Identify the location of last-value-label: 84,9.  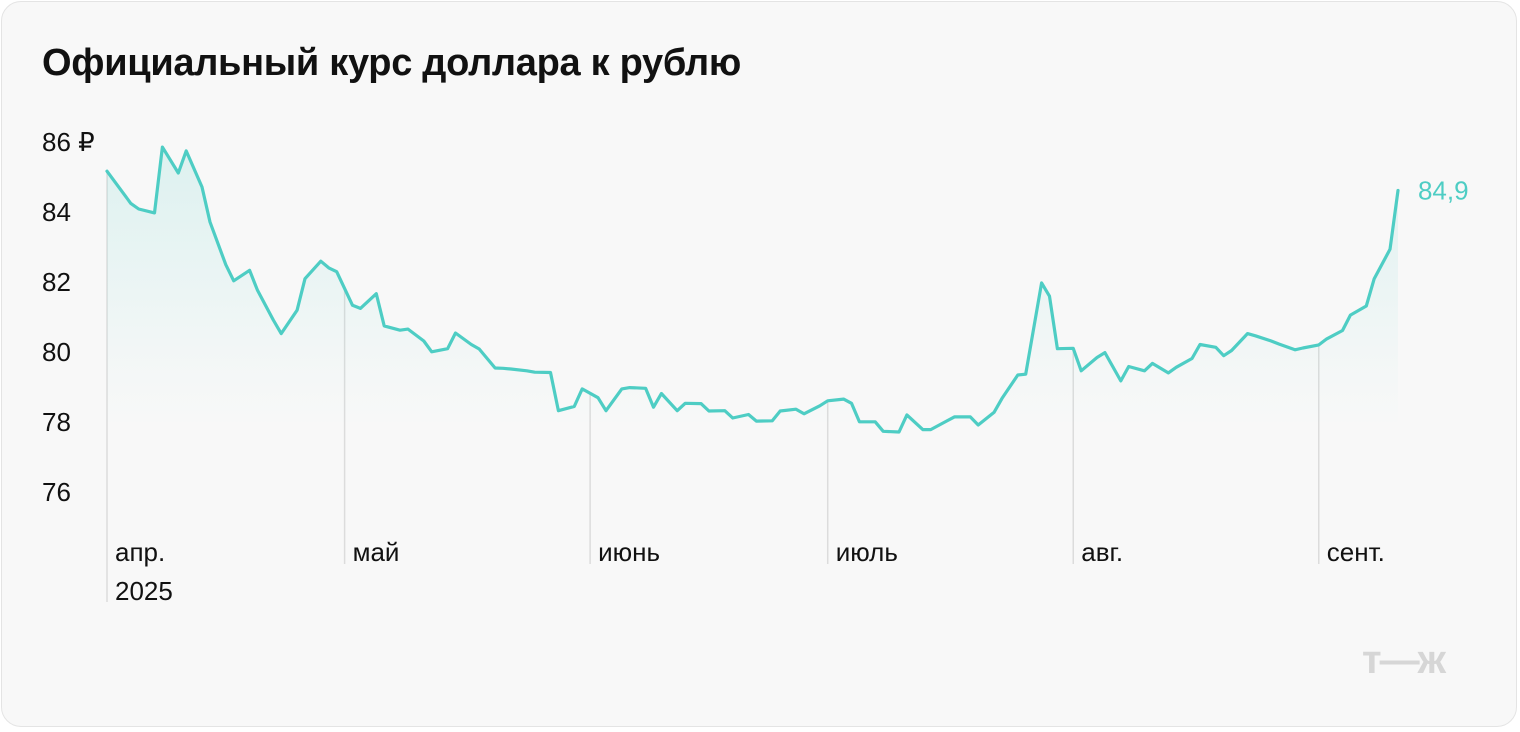
(1443, 191).